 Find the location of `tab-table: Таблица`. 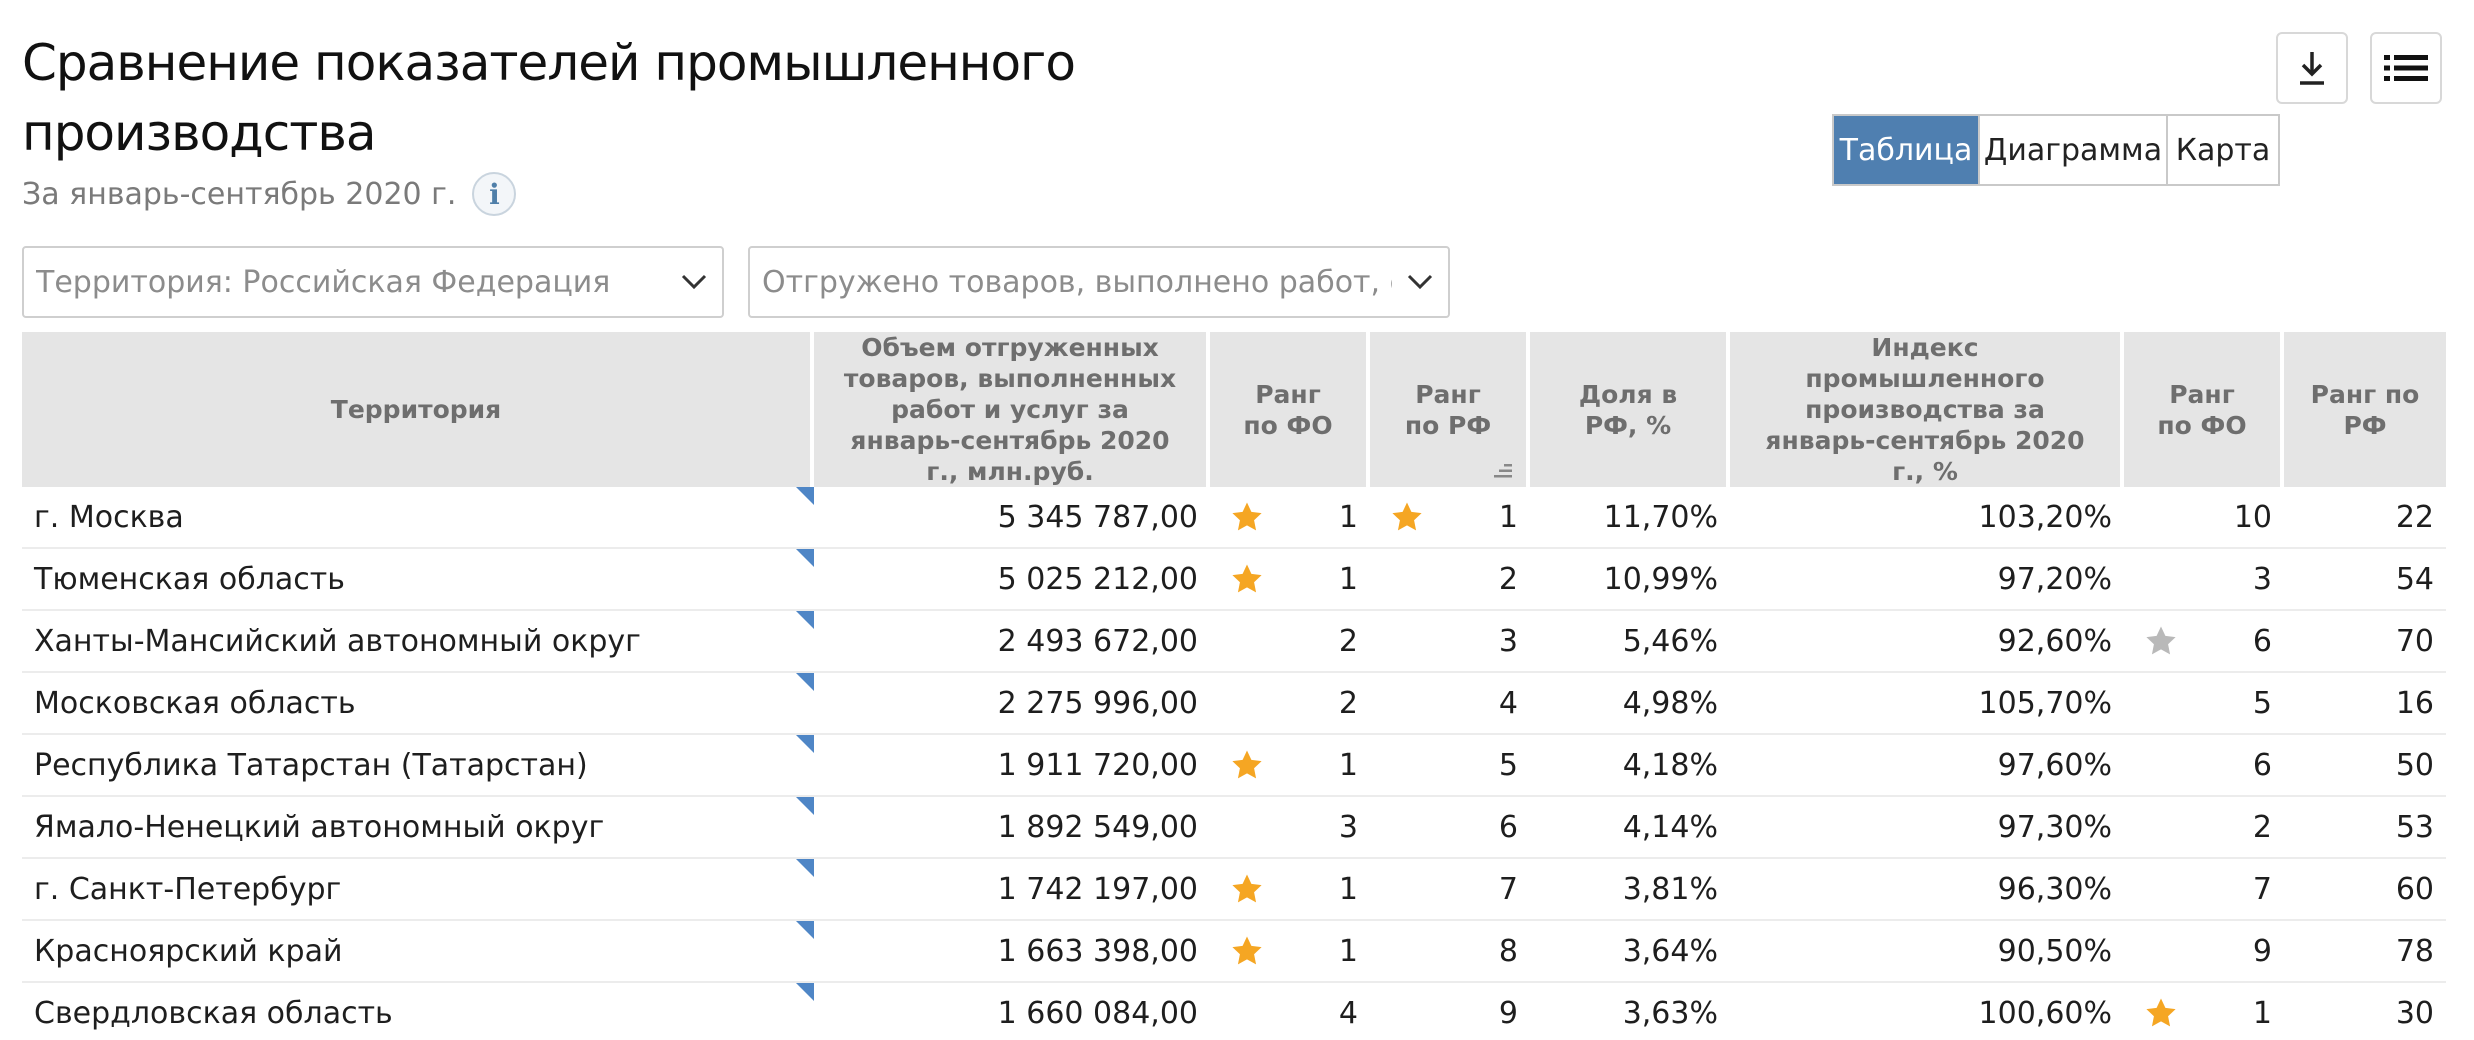

tab-table: Таблица is located at coordinates (1907, 150).